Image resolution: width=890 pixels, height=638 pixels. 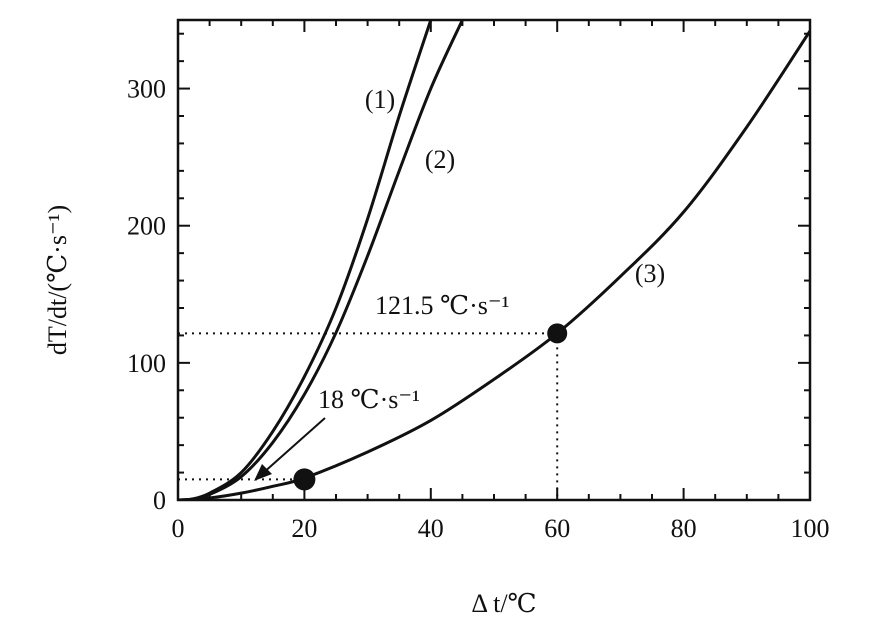 What do you see at coordinates (442, 305) in the screenshot?
I see `annotation-label: 121.5 ℃·s⁻¹` at bounding box center [442, 305].